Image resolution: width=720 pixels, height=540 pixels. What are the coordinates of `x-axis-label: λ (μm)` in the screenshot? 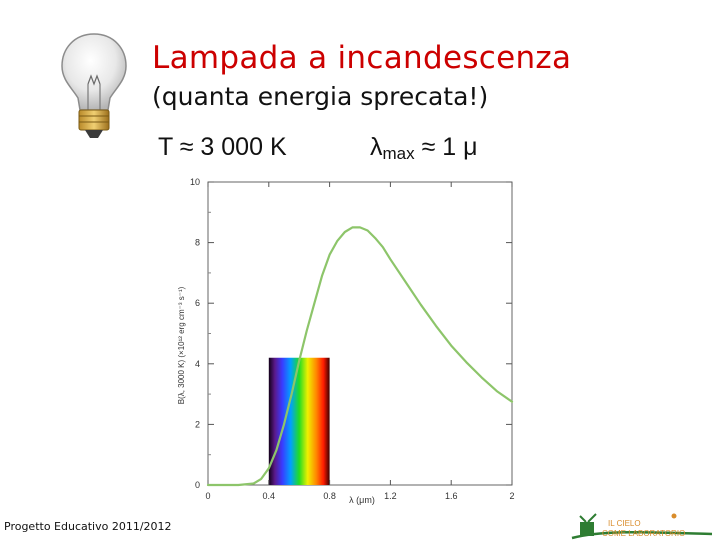 It's located at (362, 500).